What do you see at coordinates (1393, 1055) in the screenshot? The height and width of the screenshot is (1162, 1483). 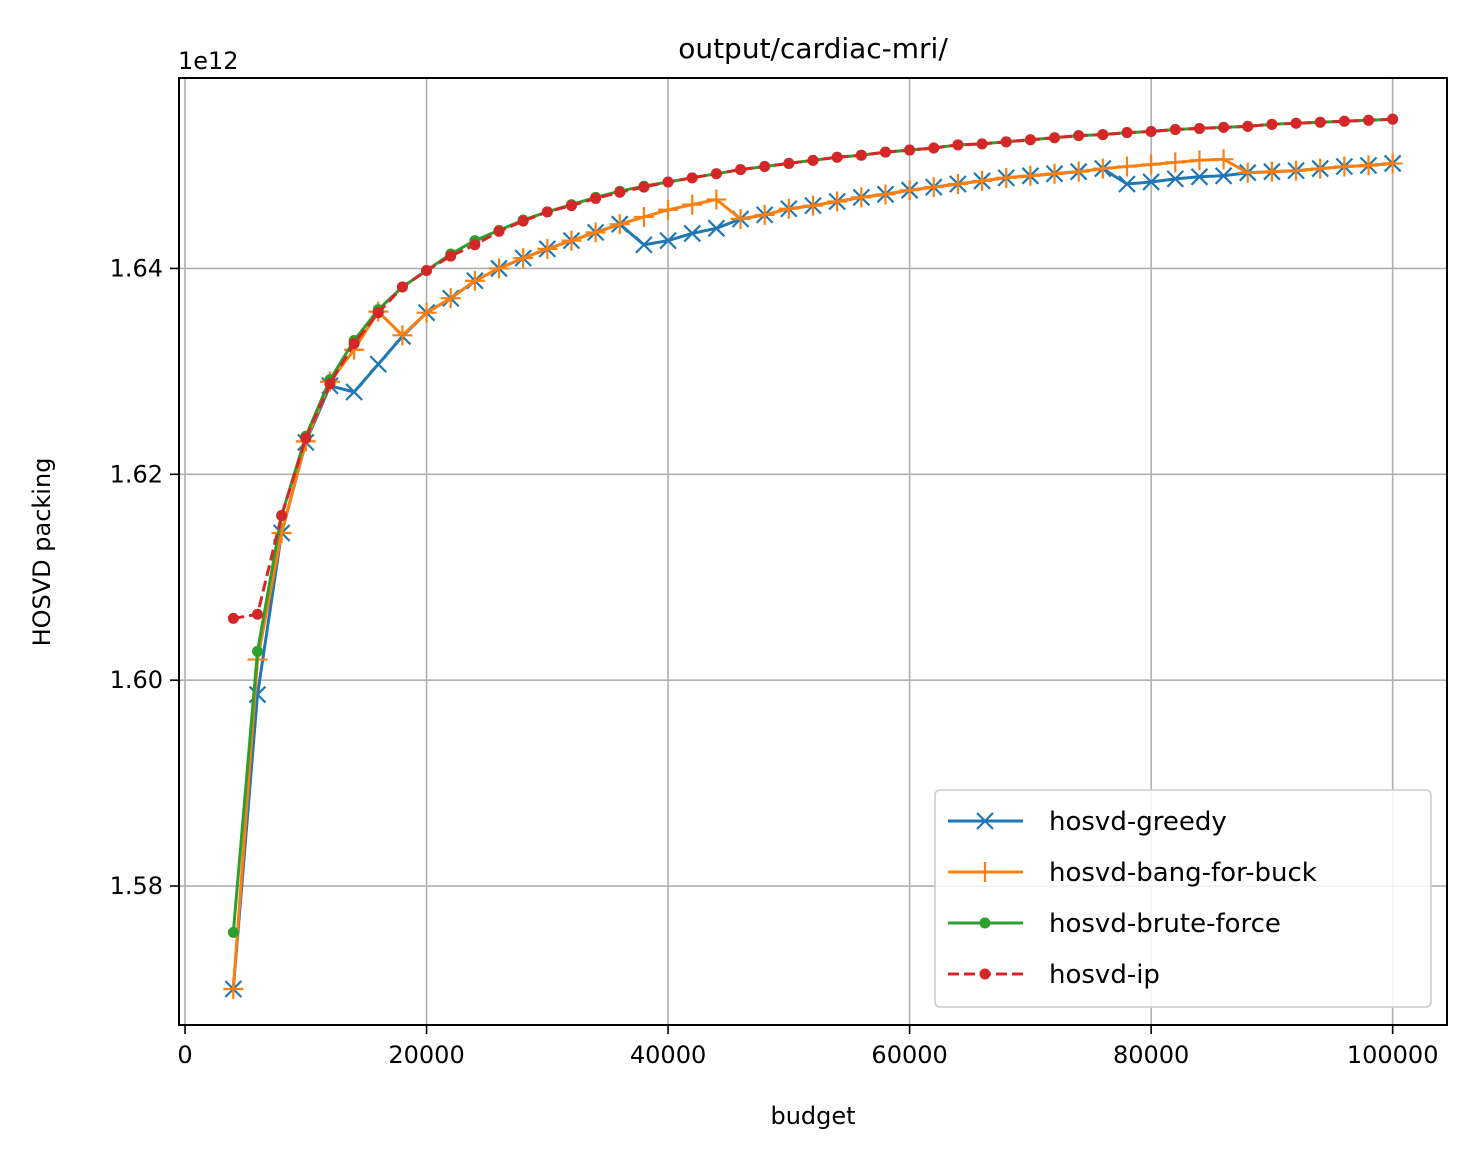 I see `x-tick-label: 100000` at bounding box center [1393, 1055].